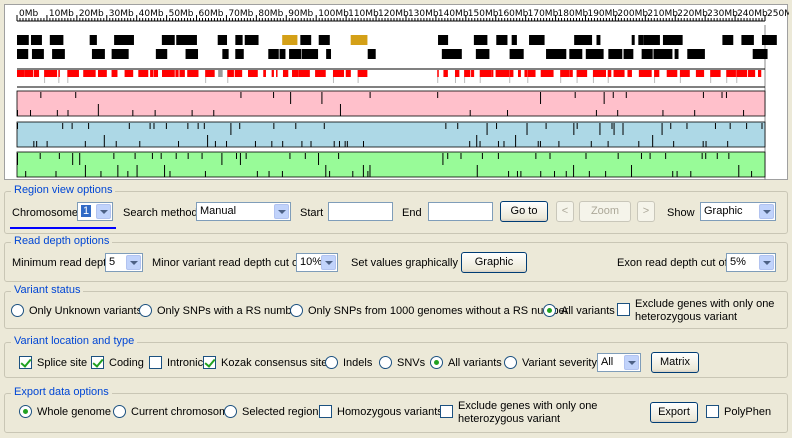 The width and height of the screenshot is (792, 438). I want to click on go-to-button: Go to, so click(524, 211).